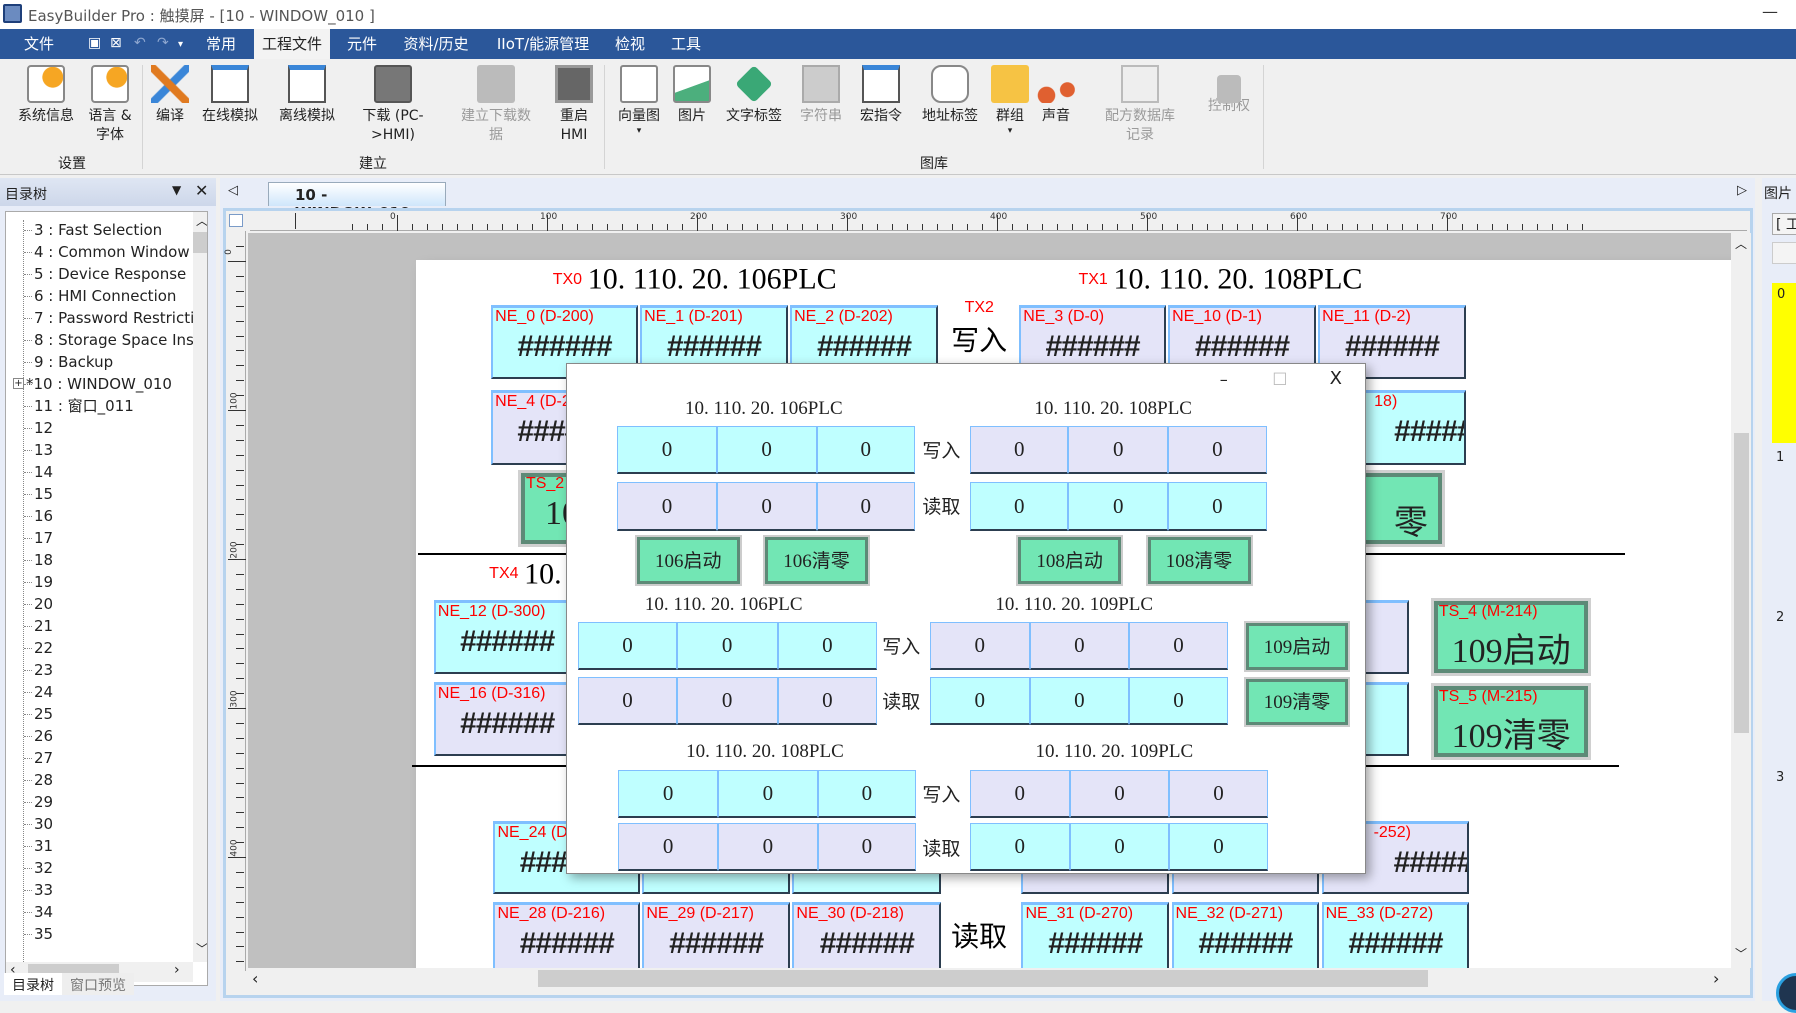 The width and height of the screenshot is (1796, 1013). What do you see at coordinates (496, 105) in the screenshot?
I see `ribbon-button: 建立下载数据` at bounding box center [496, 105].